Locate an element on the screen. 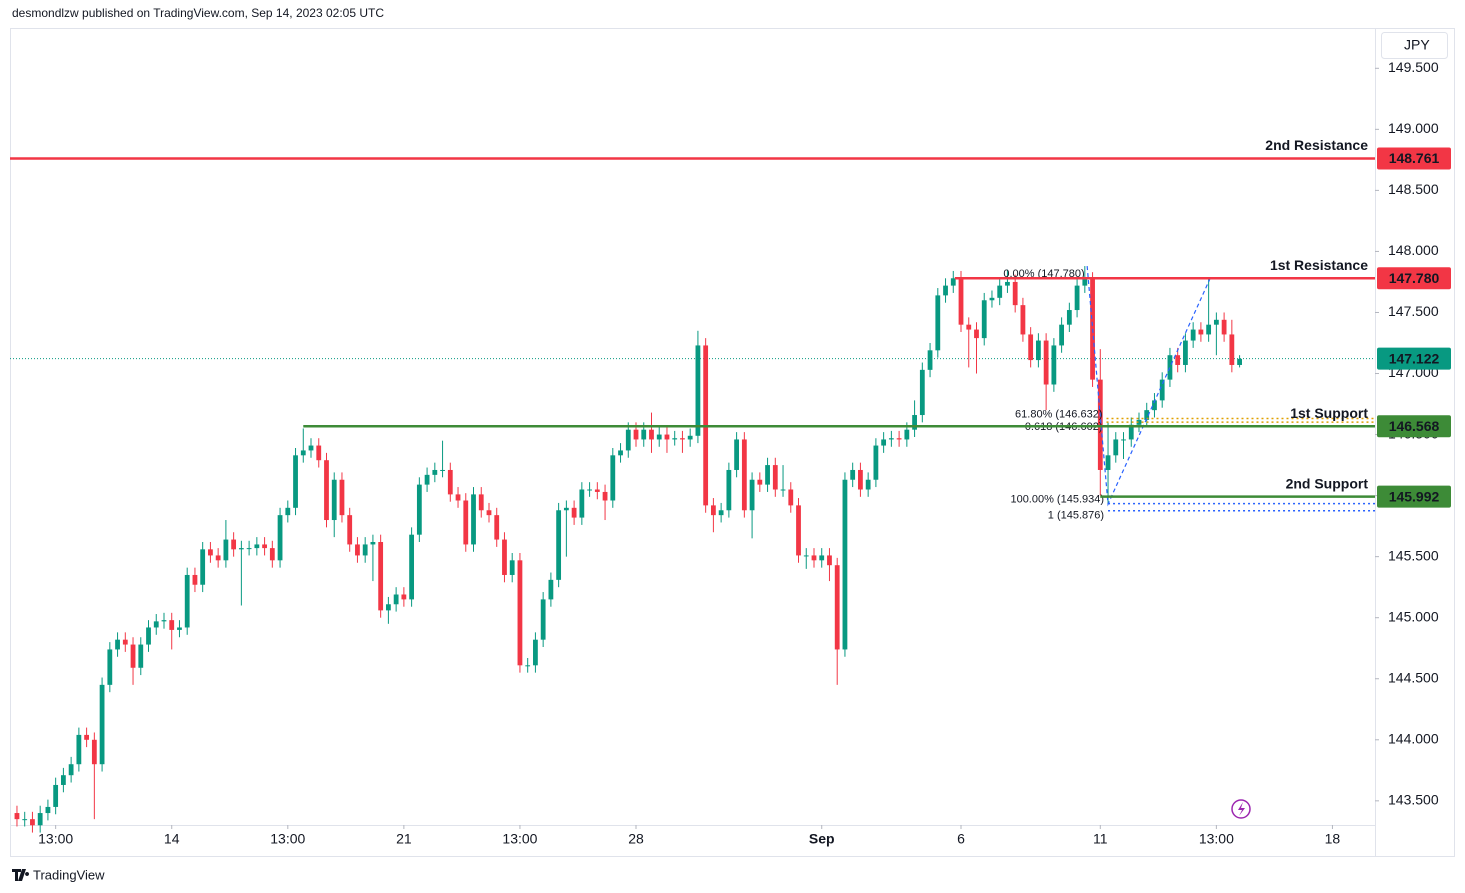 This screenshot has height=893, width=1465. pattern-line is located at coordinates (1148, 386).